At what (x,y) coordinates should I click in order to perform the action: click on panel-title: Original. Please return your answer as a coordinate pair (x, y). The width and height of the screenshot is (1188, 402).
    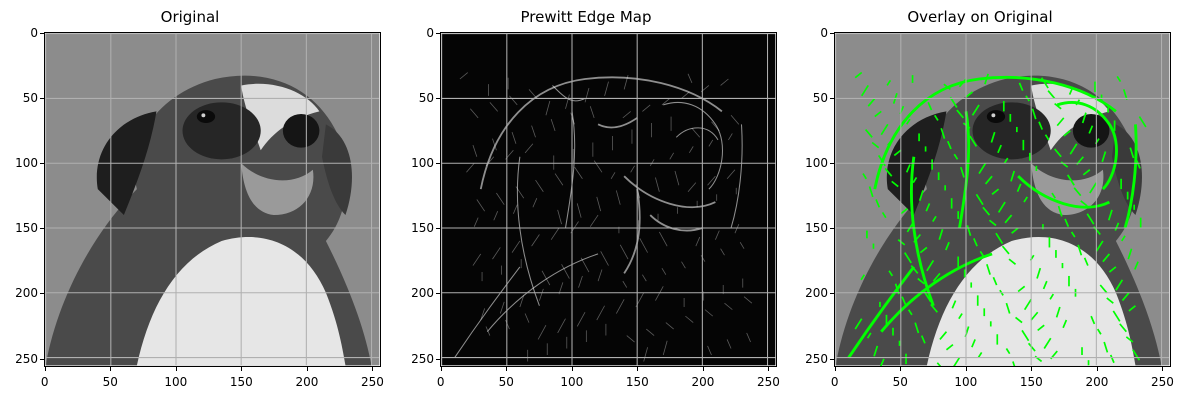
    Looking at the image, I should click on (190, 17).